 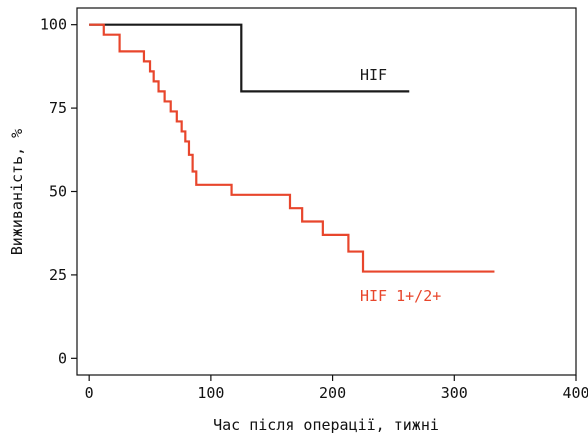 What do you see at coordinates (400, 296) in the screenshot?
I see `series-label-hif-1-2: HIF 1+/2+` at bounding box center [400, 296].